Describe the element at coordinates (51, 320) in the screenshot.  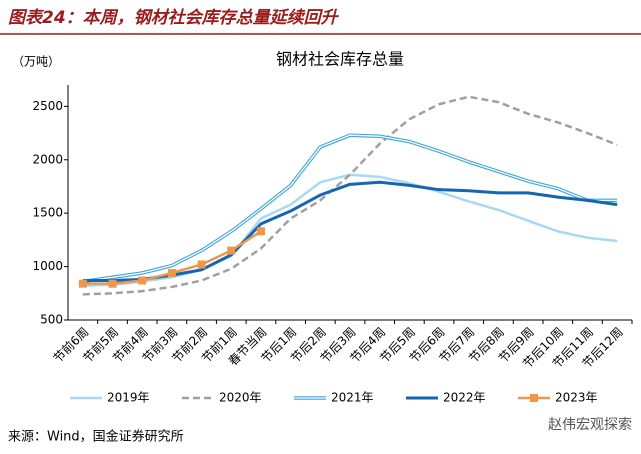
I see `y-tick-label: 500` at that location.